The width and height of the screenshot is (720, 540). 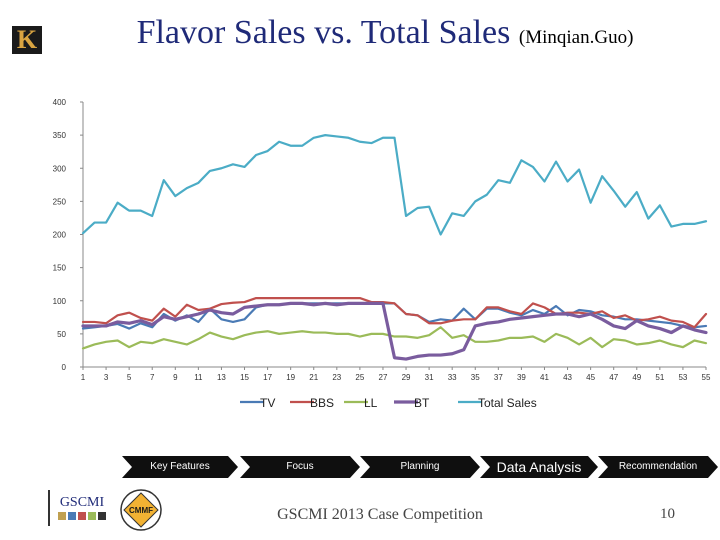 What do you see at coordinates (244, 377) in the screenshot?
I see `x-tick-label: 15` at bounding box center [244, 377].